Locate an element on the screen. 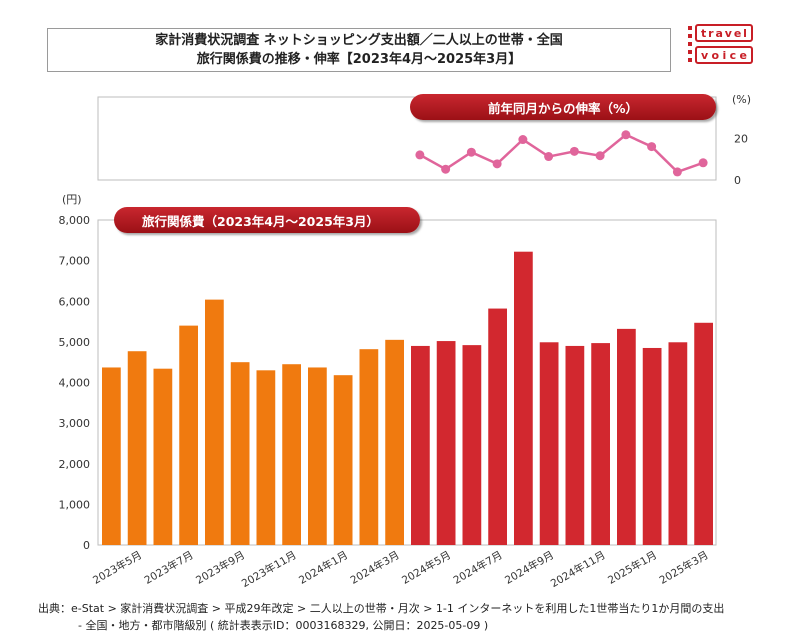 The height and width of the screenshot is (643, 800). growth-rate-title: 前年同月からの伸率（%） is located at coordinates (563, 107).